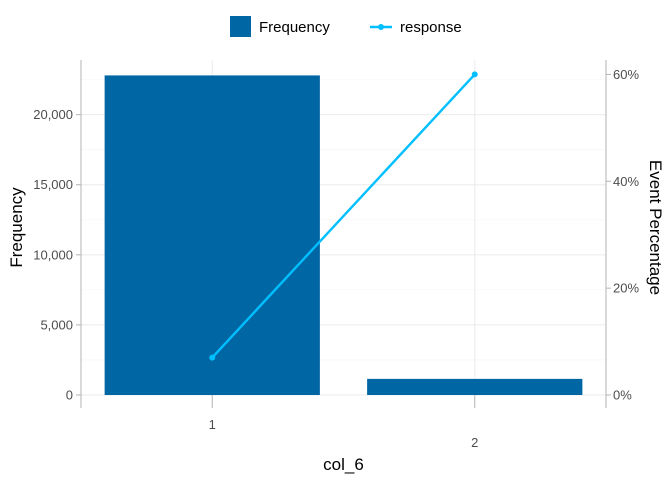 Image resolution: width=672 pixels, height=480 pixels. Describe the element at coordinates (346, 26) in the screenshot. I see `legend: Frequency response` at that location.